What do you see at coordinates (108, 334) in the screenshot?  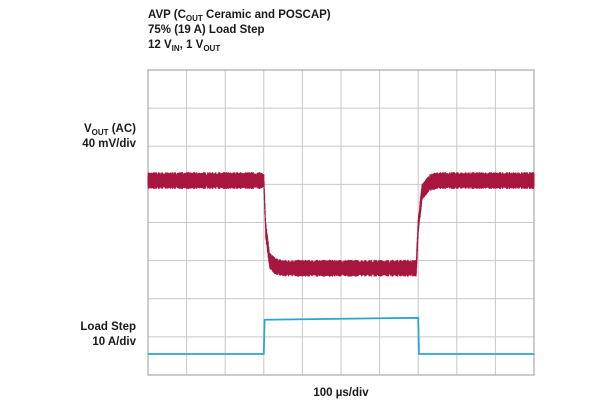 I see `load-step-axis-label: Load Step 10 A/div` at bounding box center [108, 334].